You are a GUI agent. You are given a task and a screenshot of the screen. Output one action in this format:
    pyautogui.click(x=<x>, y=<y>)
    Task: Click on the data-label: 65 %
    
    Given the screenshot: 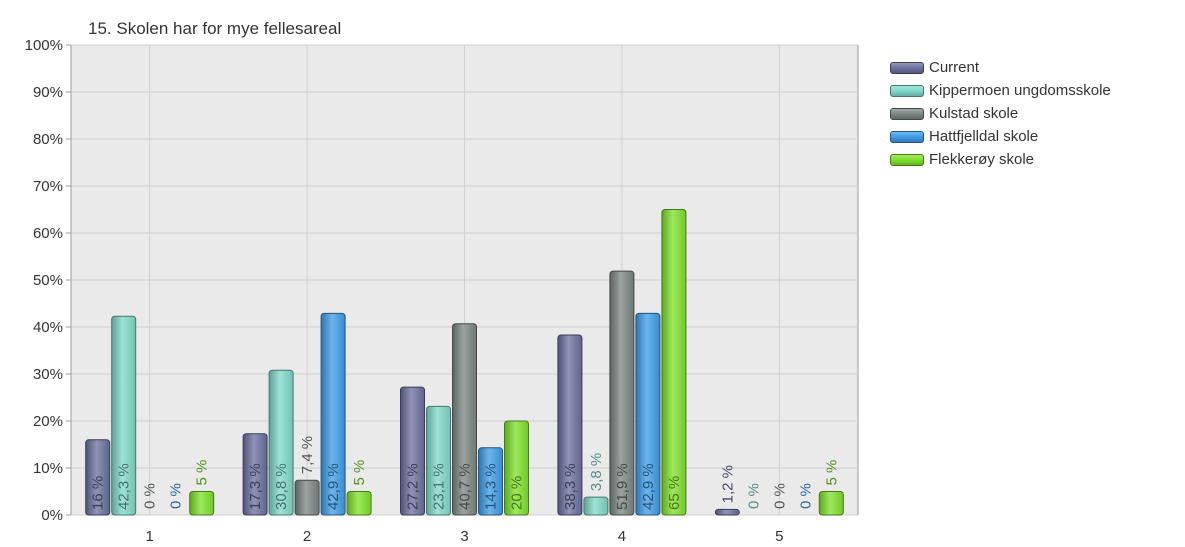 What is the action you would take?
    pyautogui.click(x=674, y=493)
    